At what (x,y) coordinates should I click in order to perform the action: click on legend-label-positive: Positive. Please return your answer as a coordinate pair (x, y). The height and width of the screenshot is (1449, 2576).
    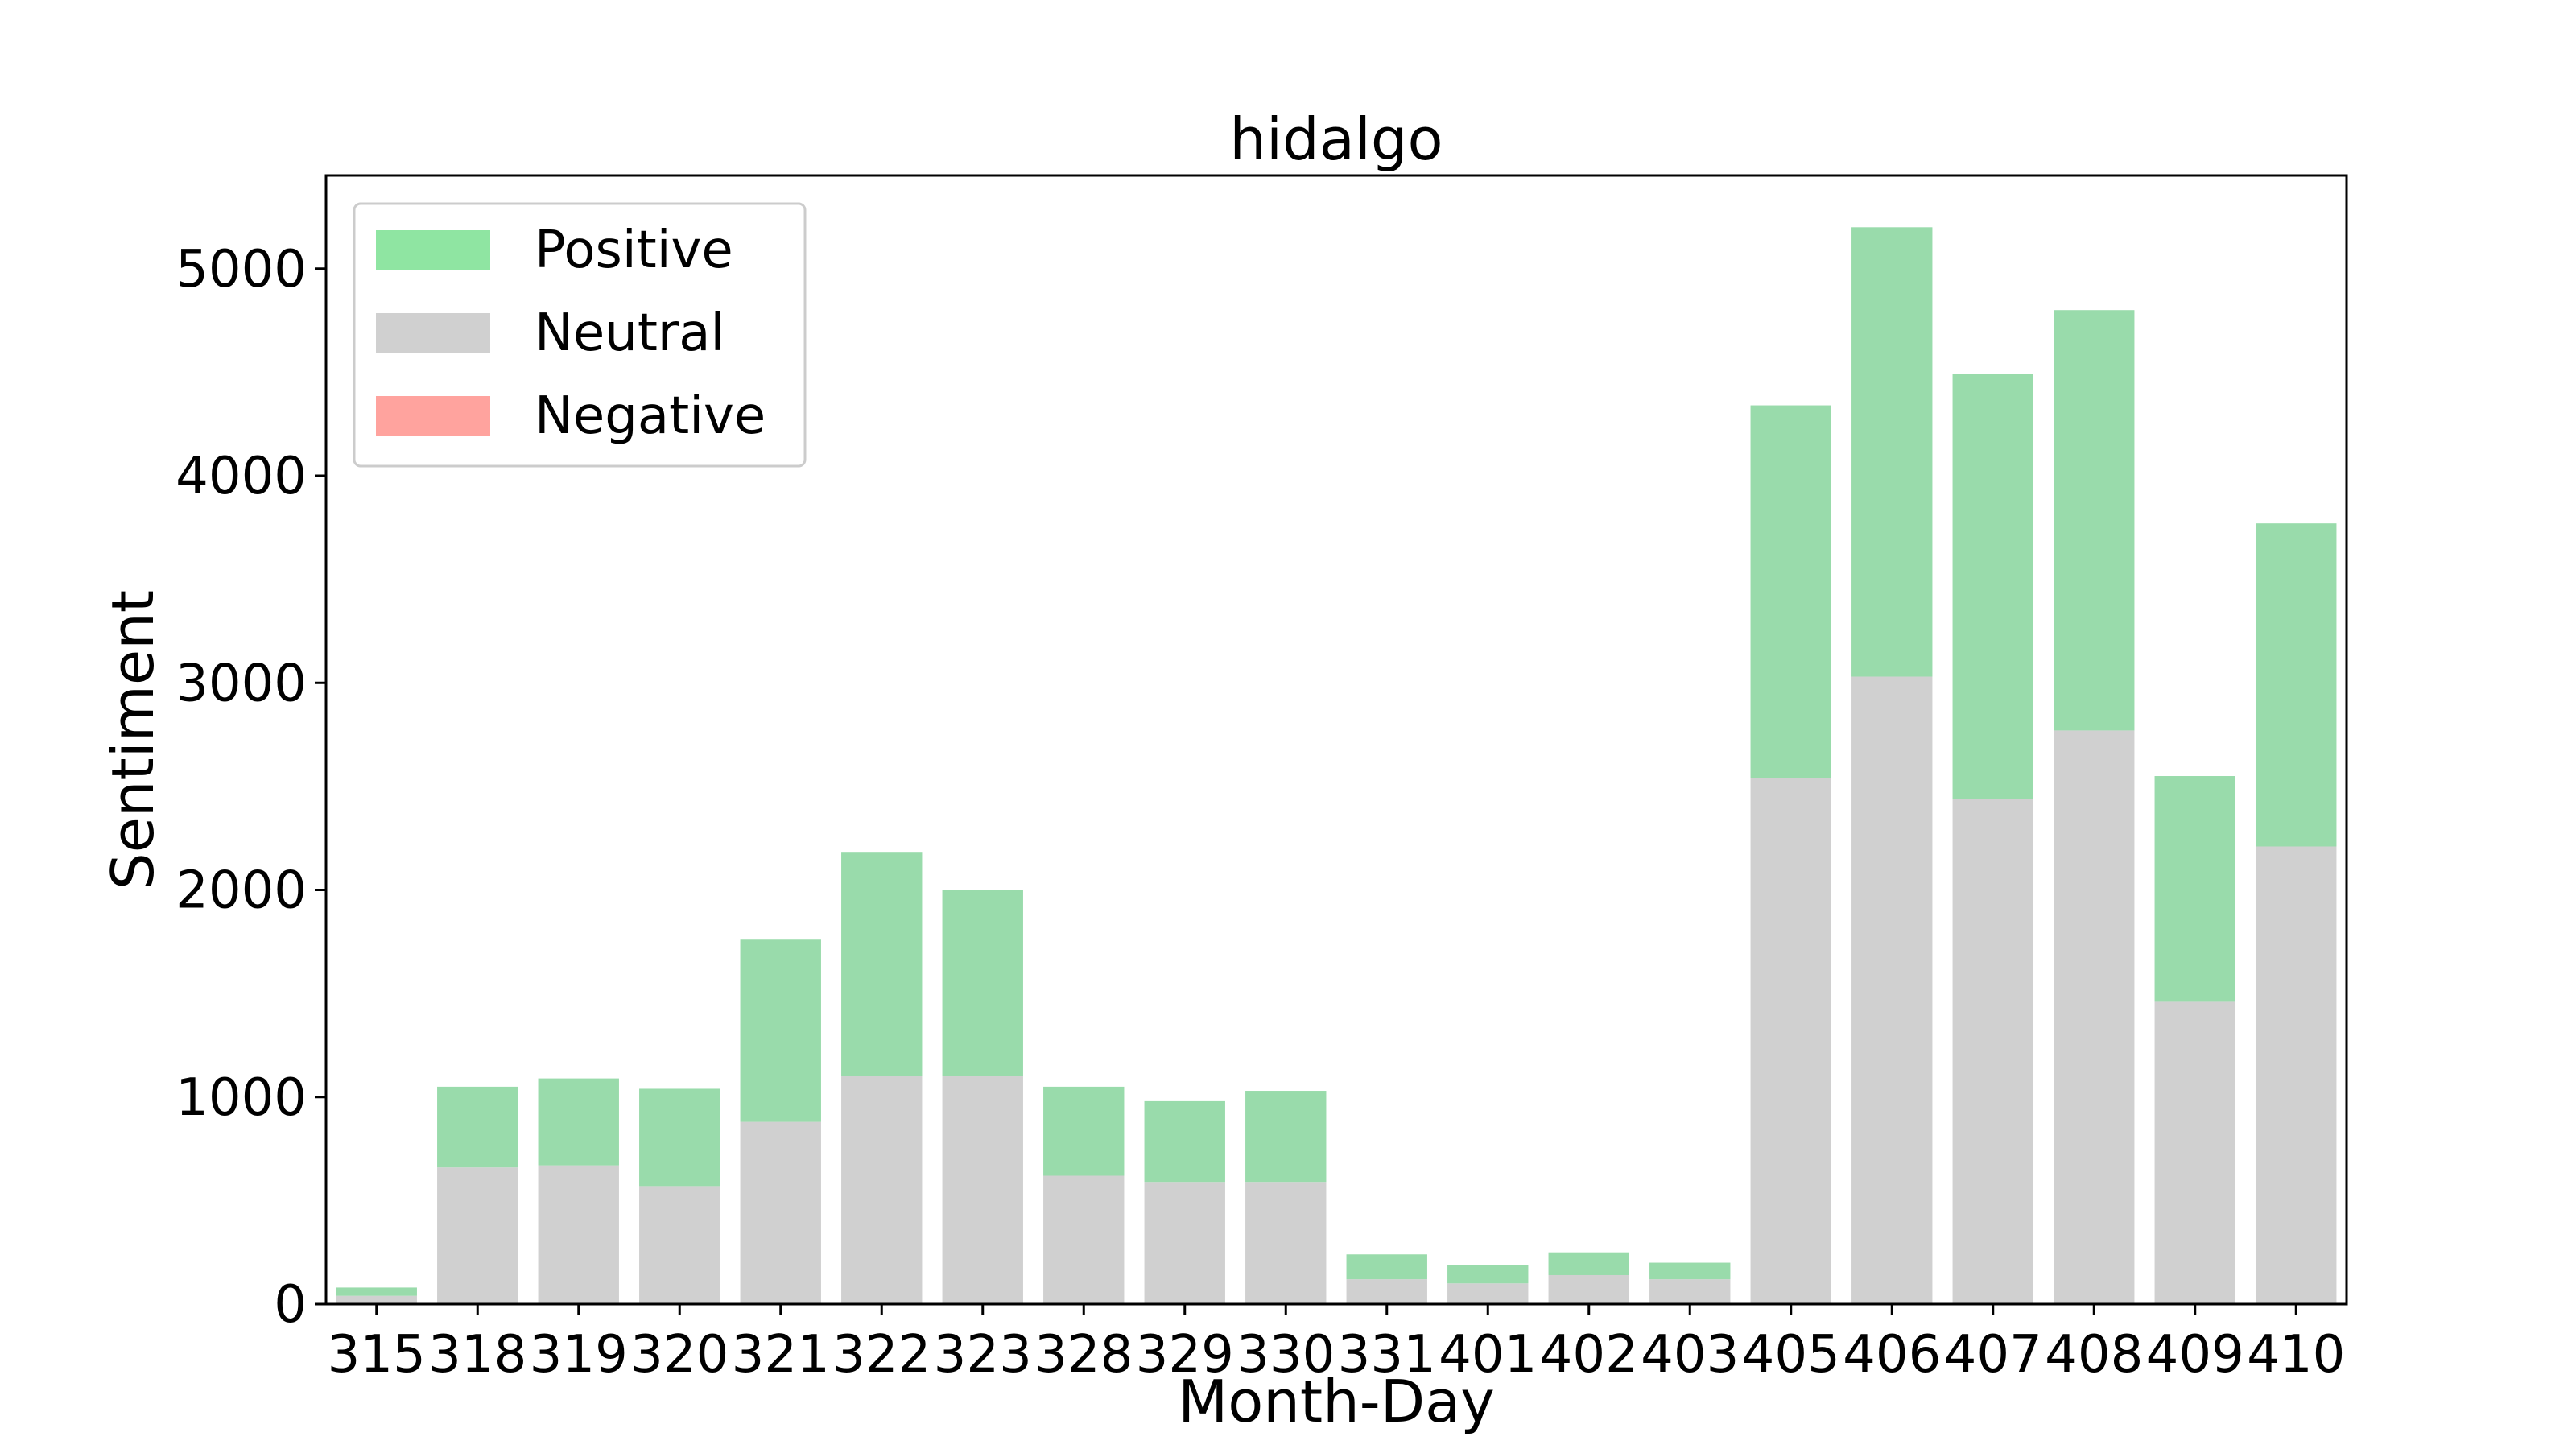
    Looking at the image, I should click on (634, 250).